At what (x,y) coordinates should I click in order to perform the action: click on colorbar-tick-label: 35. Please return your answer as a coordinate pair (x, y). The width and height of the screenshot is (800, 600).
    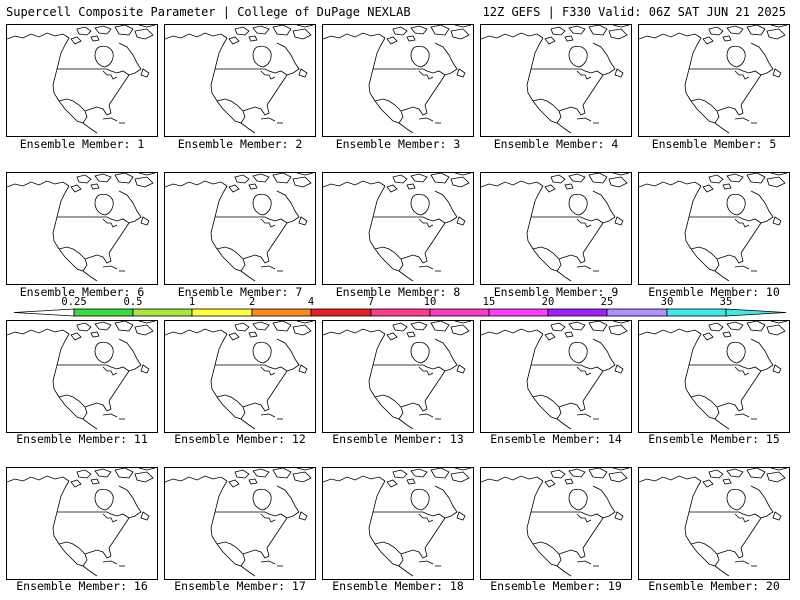
    Looking at the image, I should click on (726, 302).